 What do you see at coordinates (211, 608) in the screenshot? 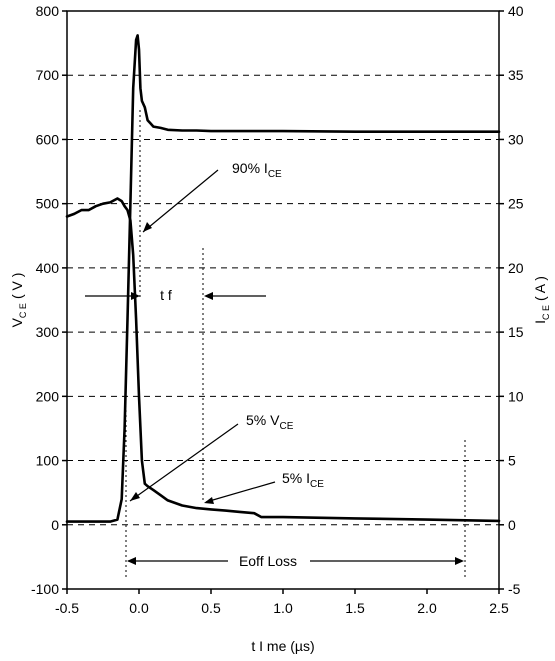
I see `x-tick-label: 0.5` at bounding box center [211, 608].